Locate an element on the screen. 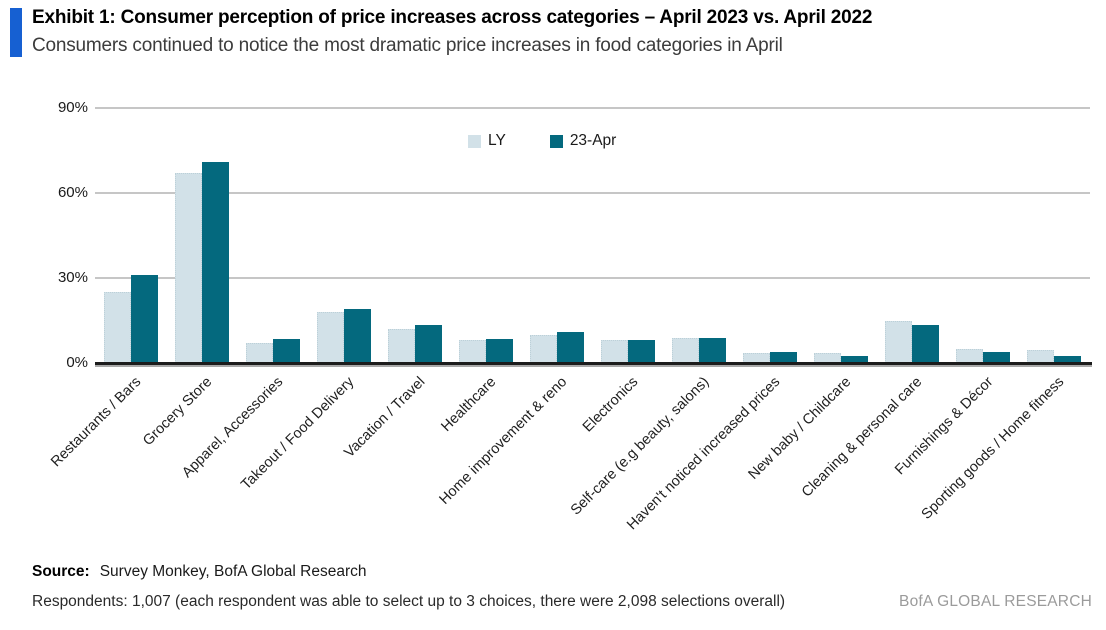  exhibit-accent-bar is located at coordinates (16, 32).